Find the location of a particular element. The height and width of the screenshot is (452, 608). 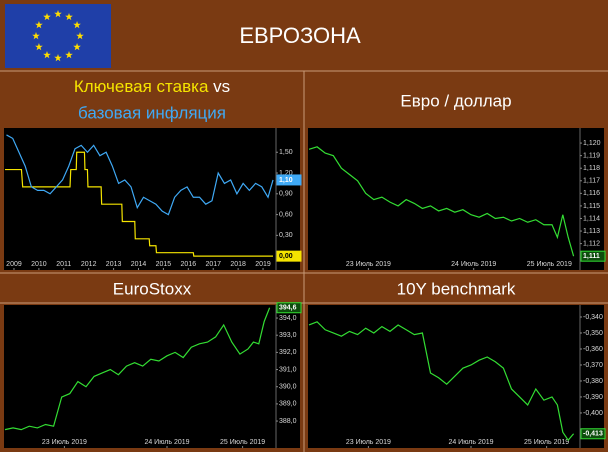

panel-title: базовая инфляция is located at coordinates (152, 112).